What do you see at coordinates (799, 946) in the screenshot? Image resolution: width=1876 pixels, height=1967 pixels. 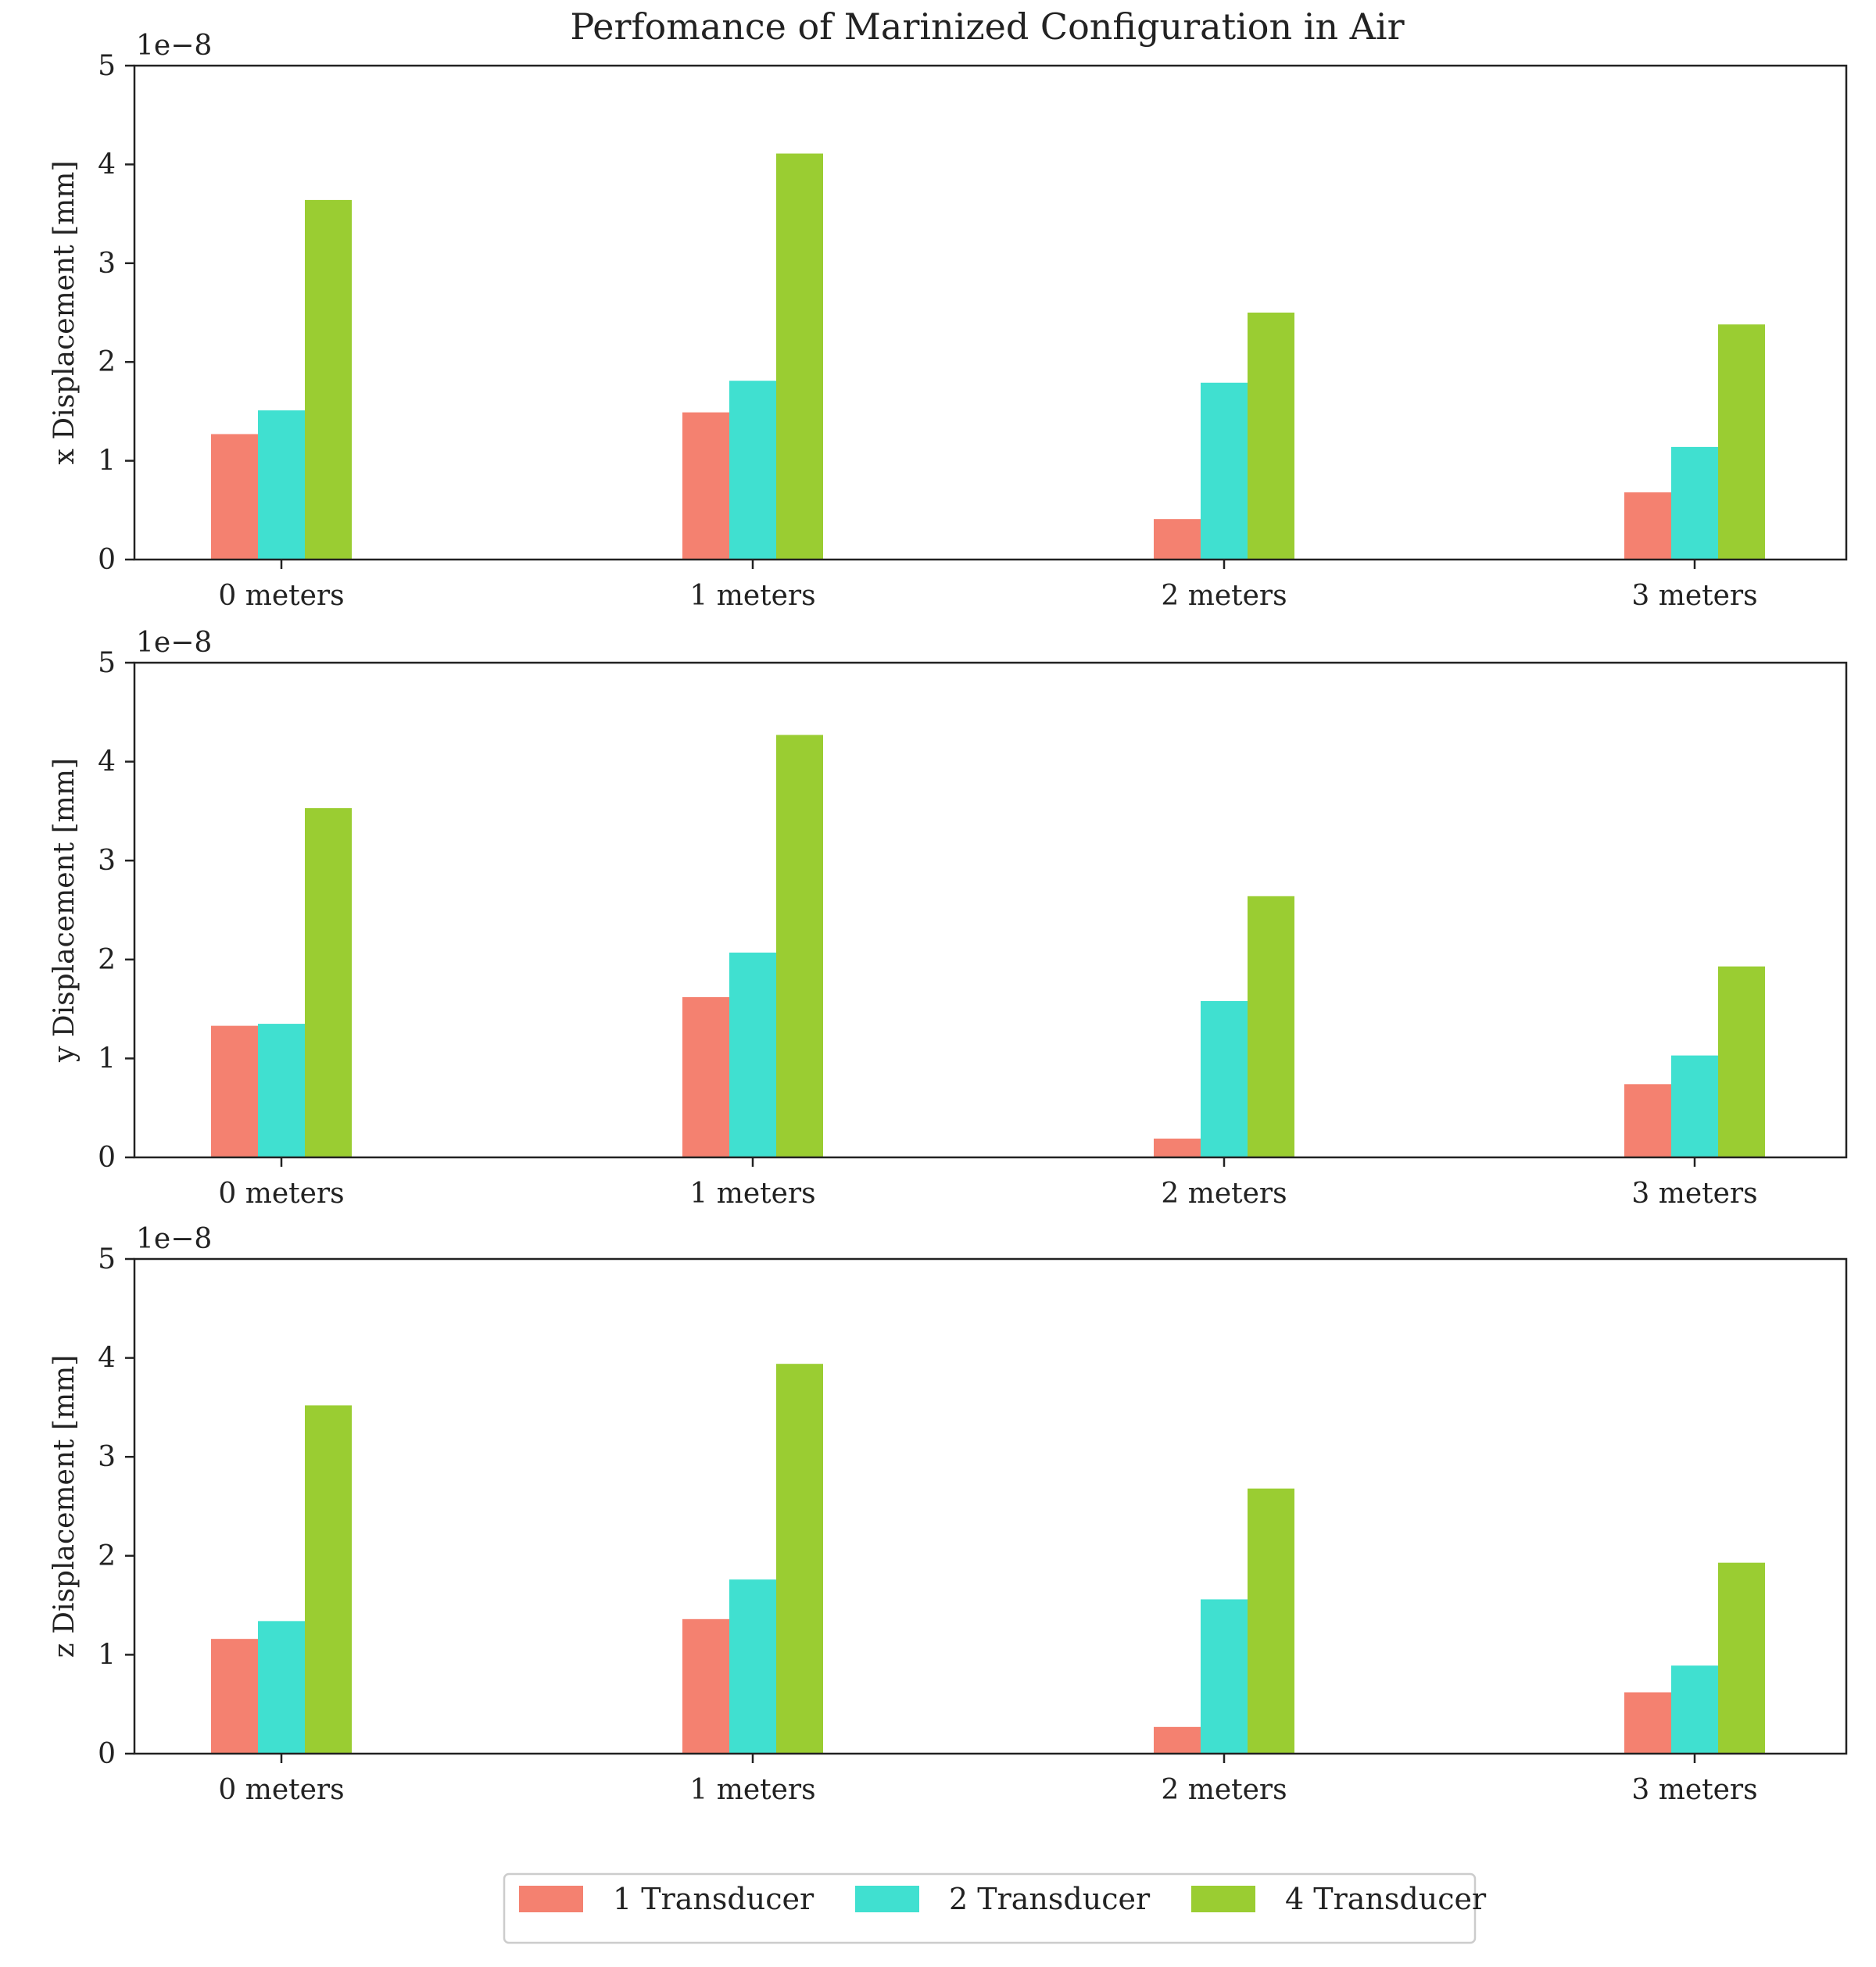 I see `bar-y-series3-cat2` at bounding box center [799, 946].